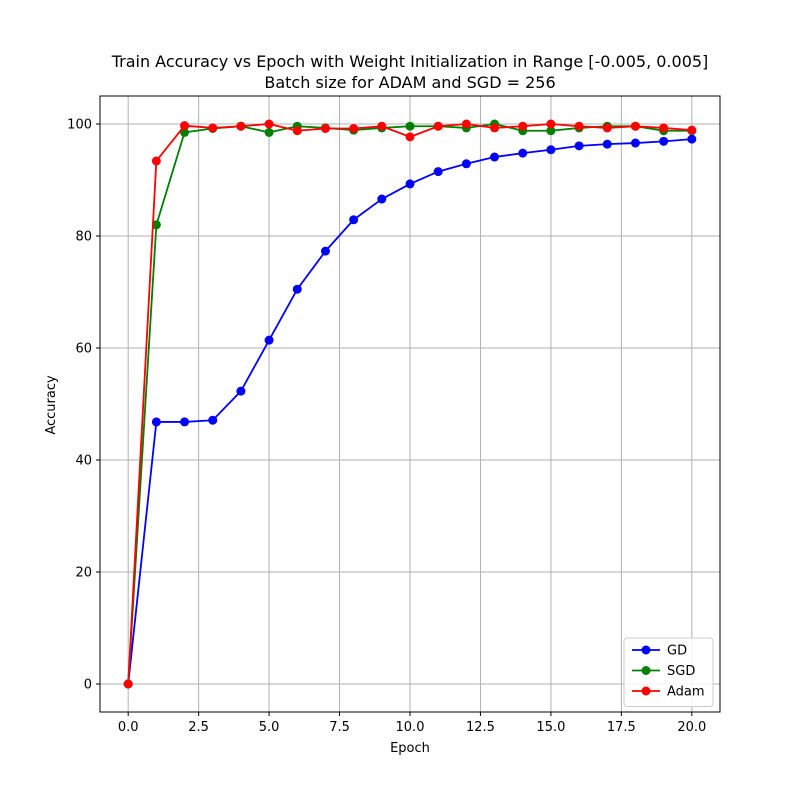 The height and width of the screenshot is (800, 800). What do you see at coordinates (646, 670) in the screenshot?
I see `legend-marker-sgd` at bounding box center [646, 670].